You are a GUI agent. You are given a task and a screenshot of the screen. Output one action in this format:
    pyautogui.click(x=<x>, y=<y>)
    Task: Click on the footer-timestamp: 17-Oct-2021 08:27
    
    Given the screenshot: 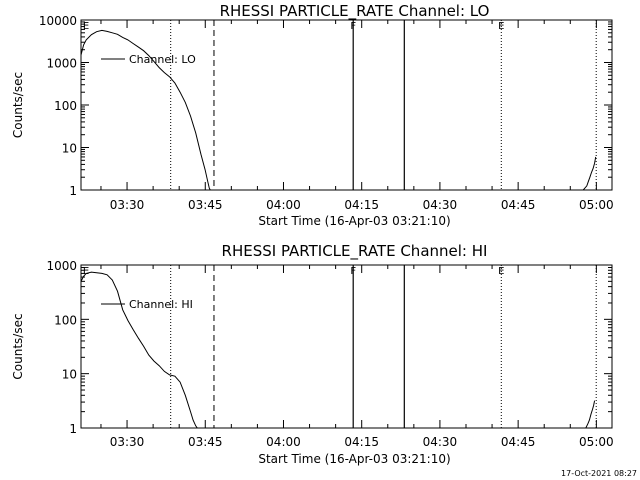 What is the action you would take?
    pyautogui.click(x=599, y=473)
    